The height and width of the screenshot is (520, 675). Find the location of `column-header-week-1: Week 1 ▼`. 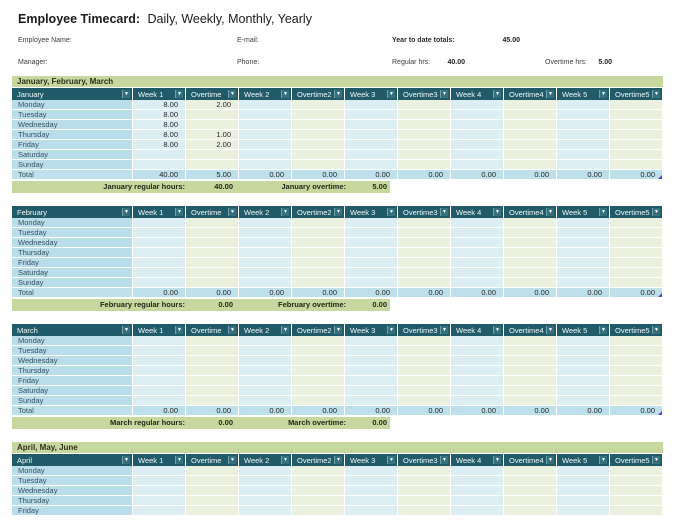

column-header-week-1: Week 1 ▼ is located at coordinates (159, 330).